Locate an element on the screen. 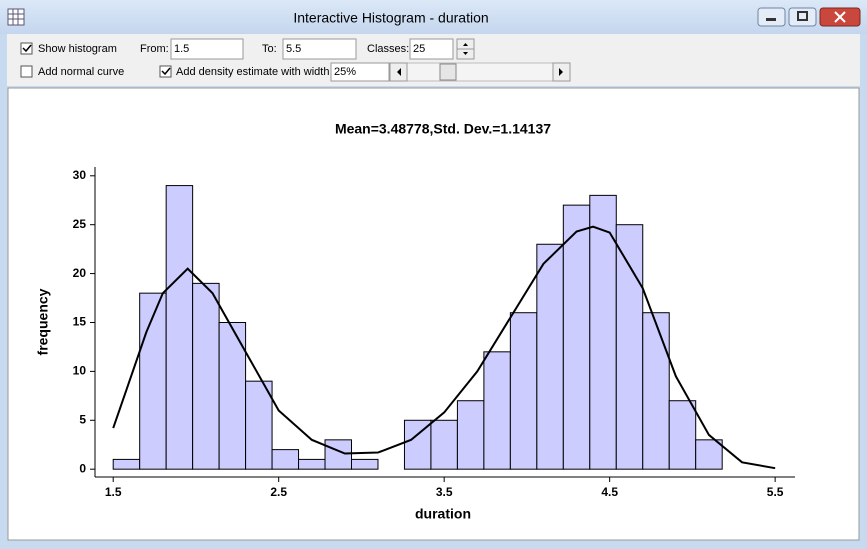 Image resolution: width=867 pixels, height=549 pixels. app-icon-grid is located at coordinates (16, 17).